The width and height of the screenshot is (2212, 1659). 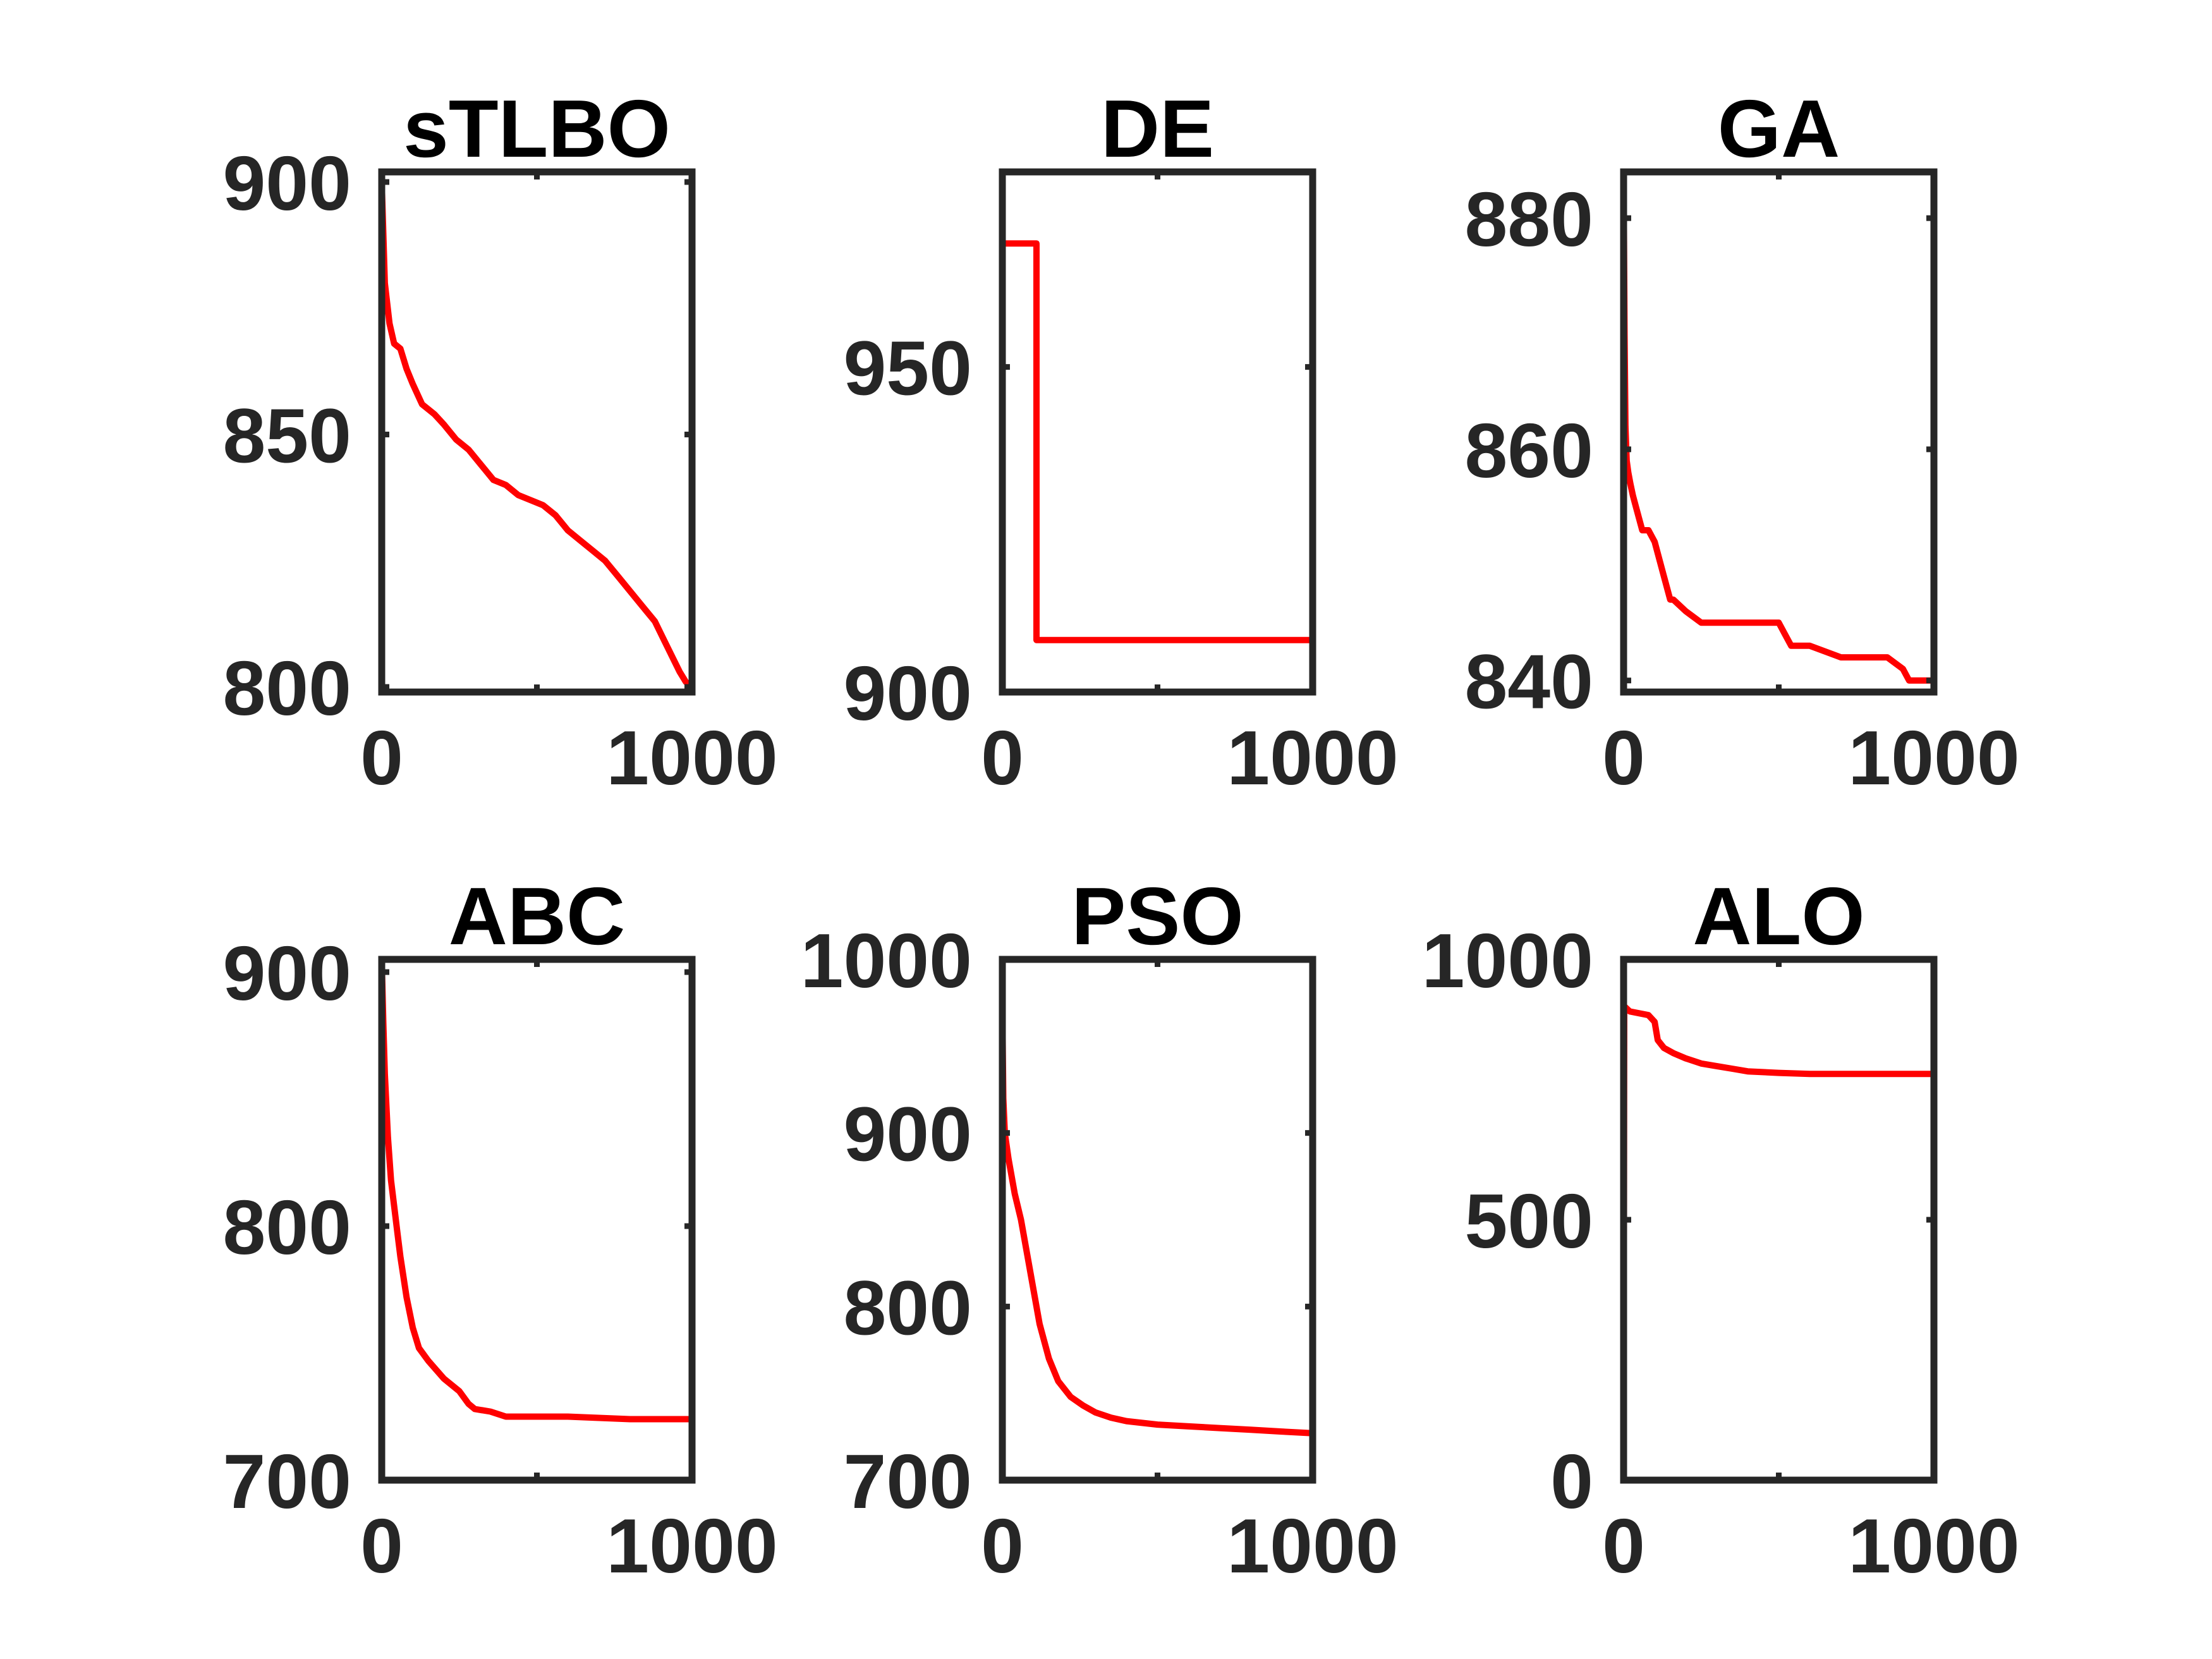 I want to click on y-tick-label-alo-0: 0, so click(x=1571, y=1481).